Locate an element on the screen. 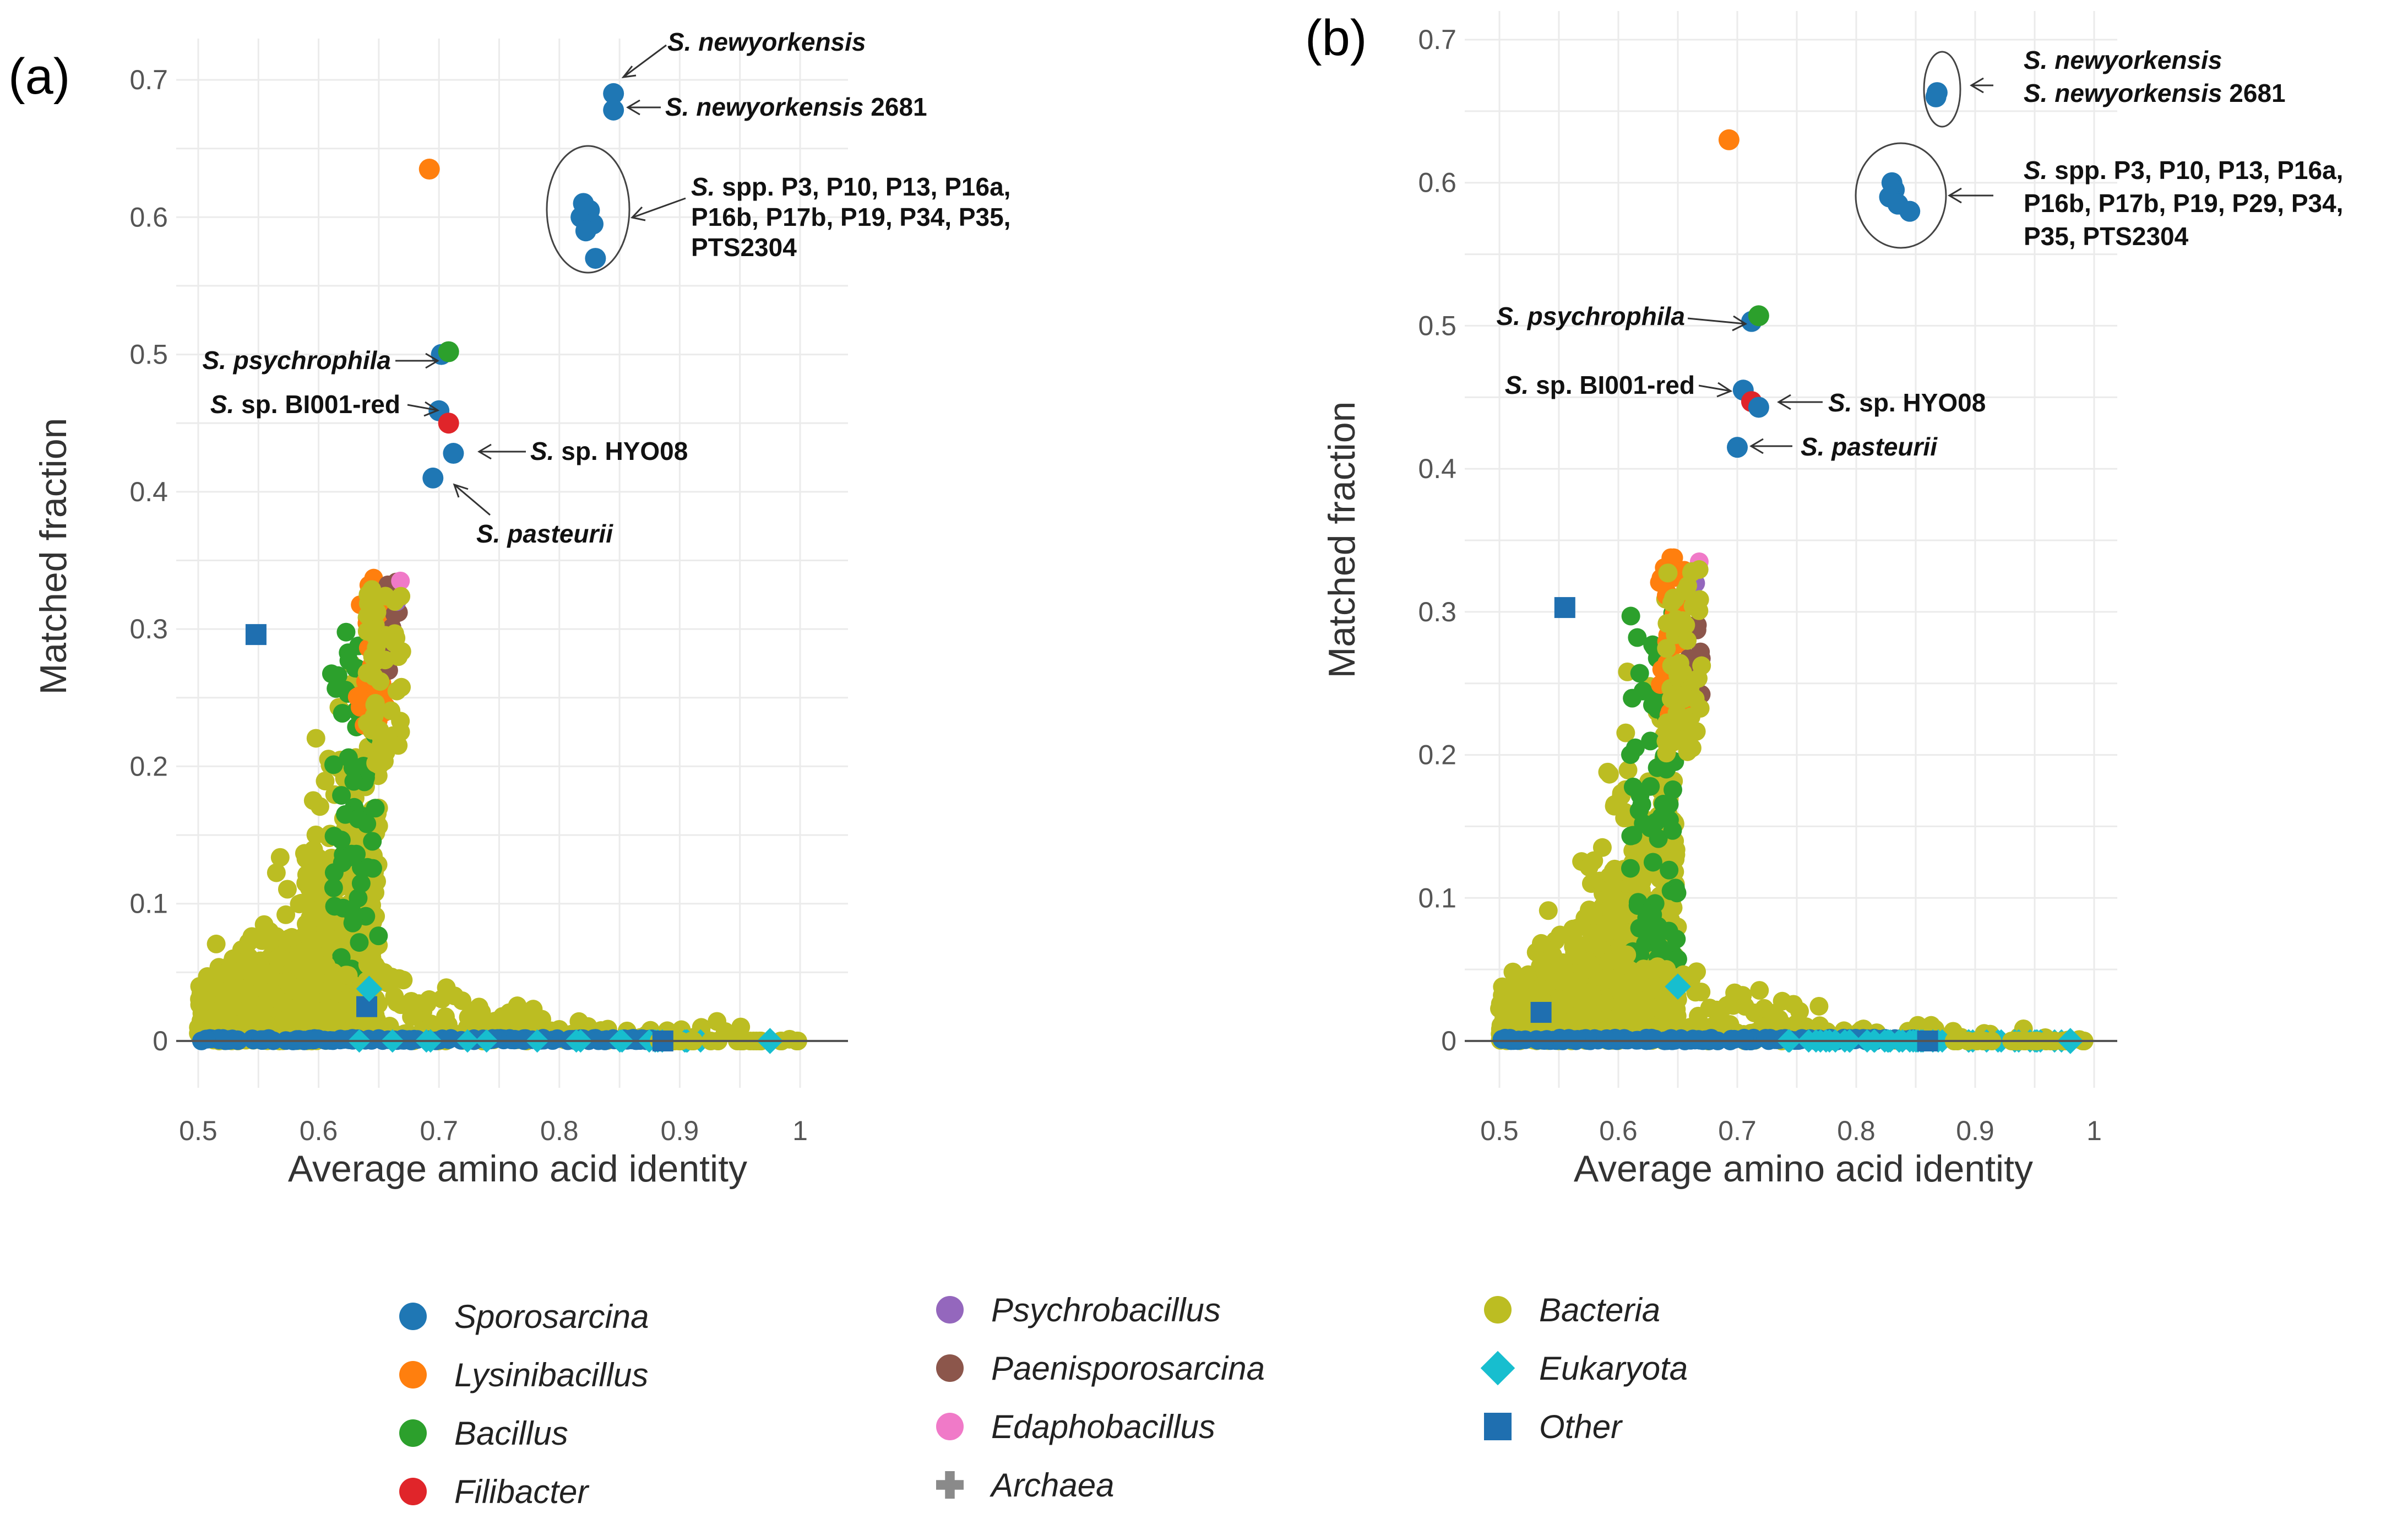 This screenshot has width=2408, height=1524. panel-a-cluster-ellipse is located at coordinates (588, 209).